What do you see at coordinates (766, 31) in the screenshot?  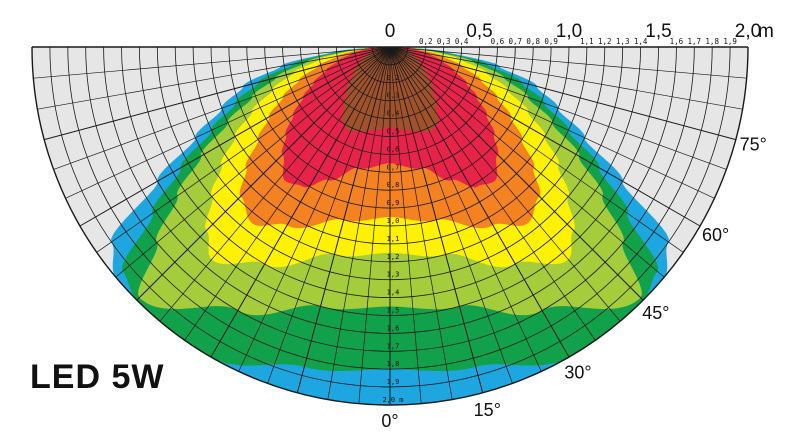 I see `top-unit-label: m` at bounding box center [766, 31].